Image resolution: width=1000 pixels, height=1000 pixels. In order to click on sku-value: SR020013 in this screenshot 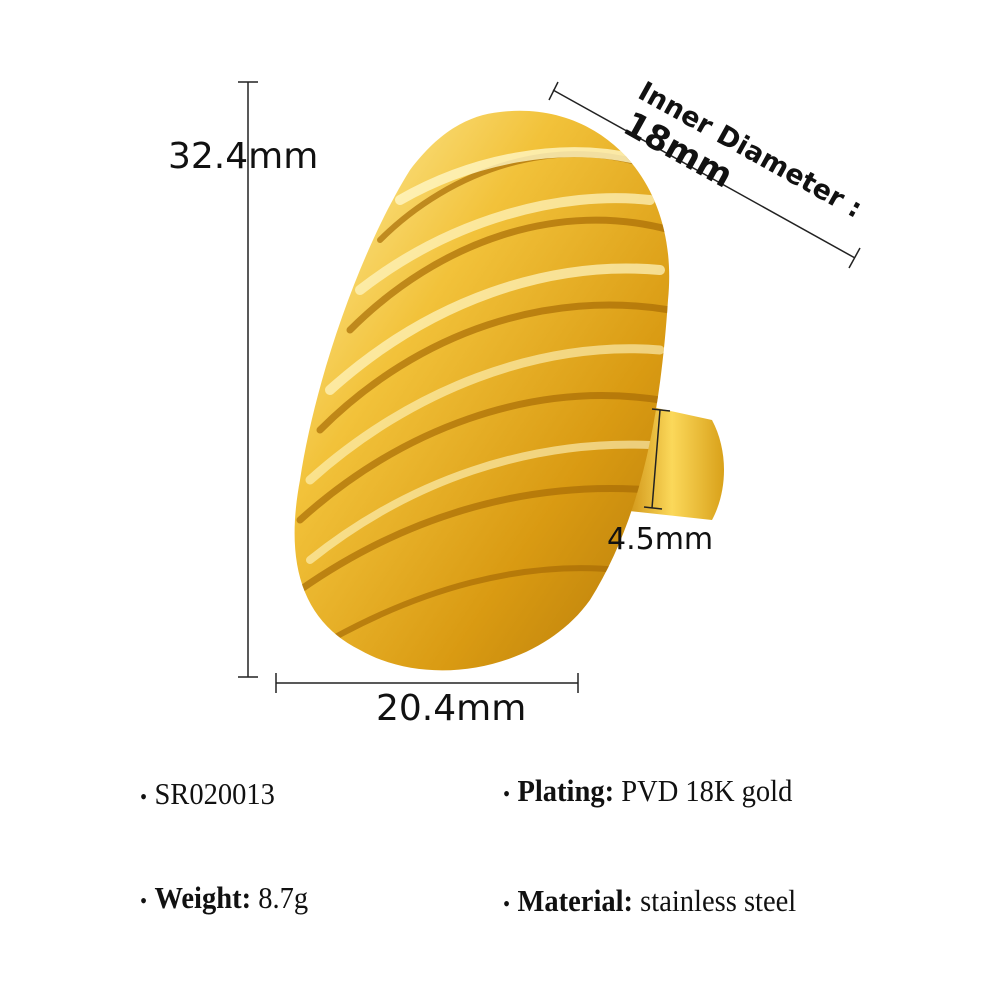, I will do `click(214, 793)`.